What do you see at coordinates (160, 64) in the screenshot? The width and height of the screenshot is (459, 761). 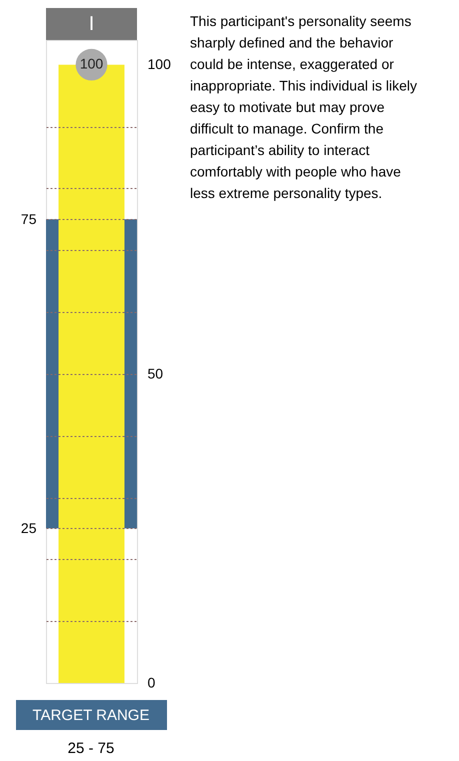 I see `y2-tick-label: 100` at bounding box center [160, 64].